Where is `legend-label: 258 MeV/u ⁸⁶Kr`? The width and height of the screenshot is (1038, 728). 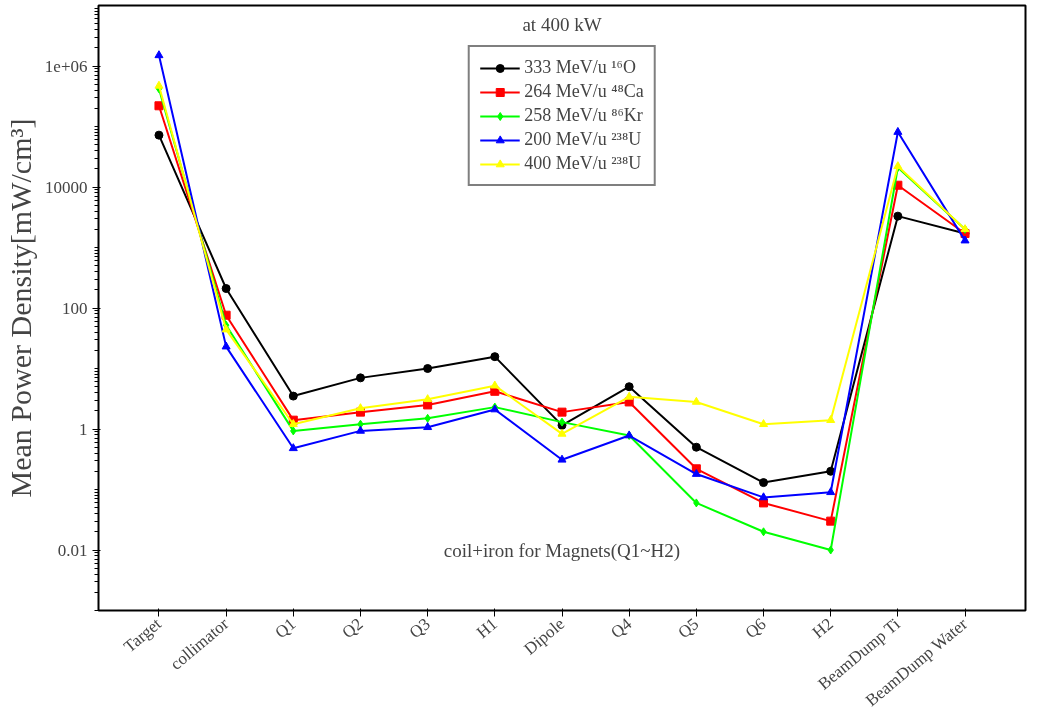
legend-label: 258 MeV/u ⁸⁶Kr is located at coordinates (583, 115).